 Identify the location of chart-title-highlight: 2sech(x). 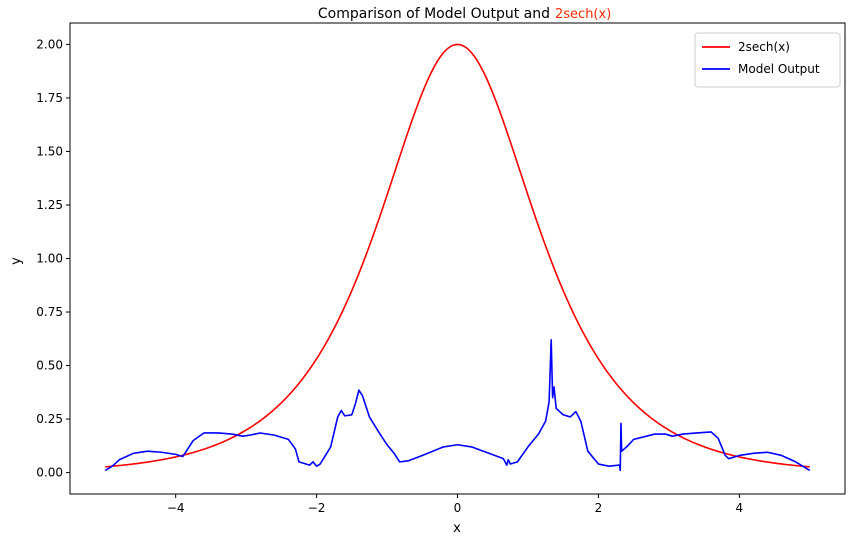
(583, 14).